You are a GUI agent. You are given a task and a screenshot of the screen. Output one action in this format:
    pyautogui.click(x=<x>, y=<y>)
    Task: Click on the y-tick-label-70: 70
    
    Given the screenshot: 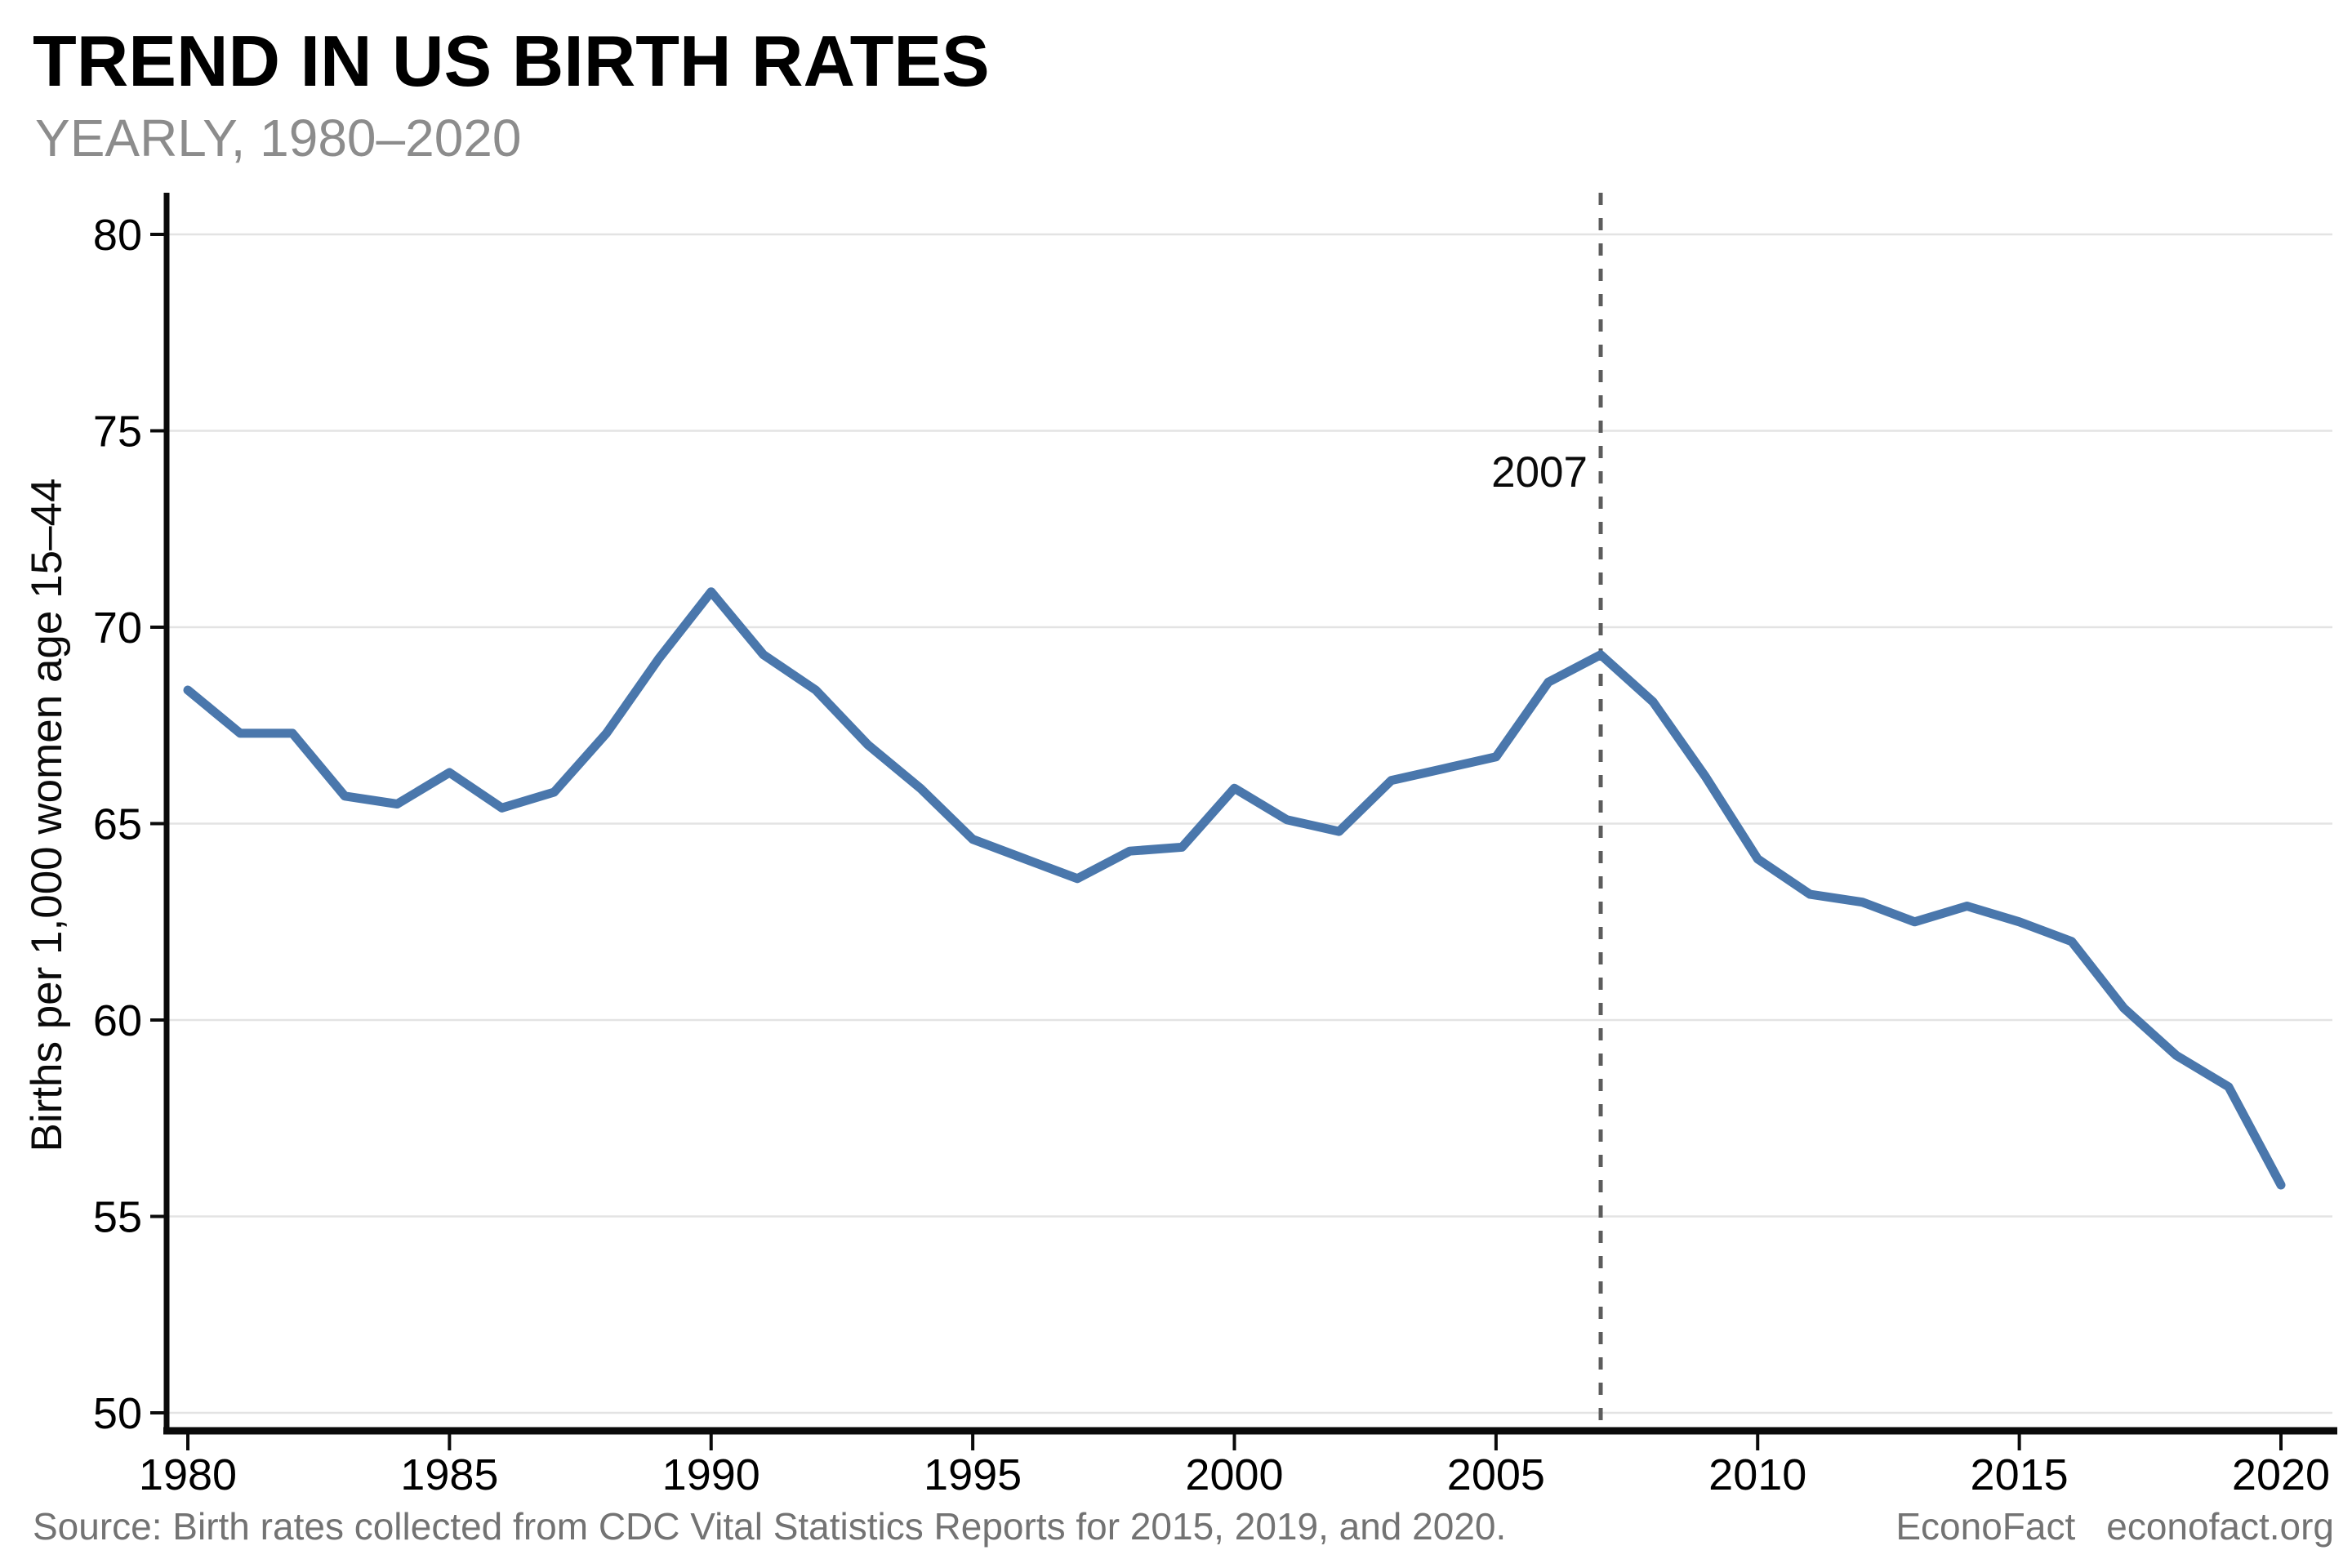 What is the action you would take?
    pyautogui.click(x=117, y=628)
    